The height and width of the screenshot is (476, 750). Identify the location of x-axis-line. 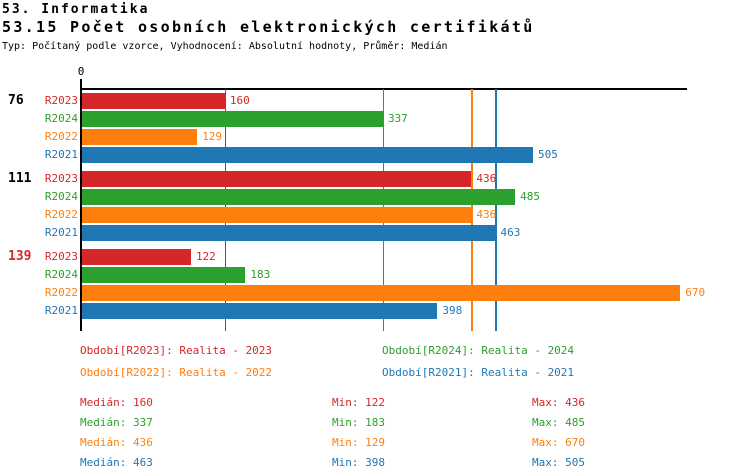
(383, 89).